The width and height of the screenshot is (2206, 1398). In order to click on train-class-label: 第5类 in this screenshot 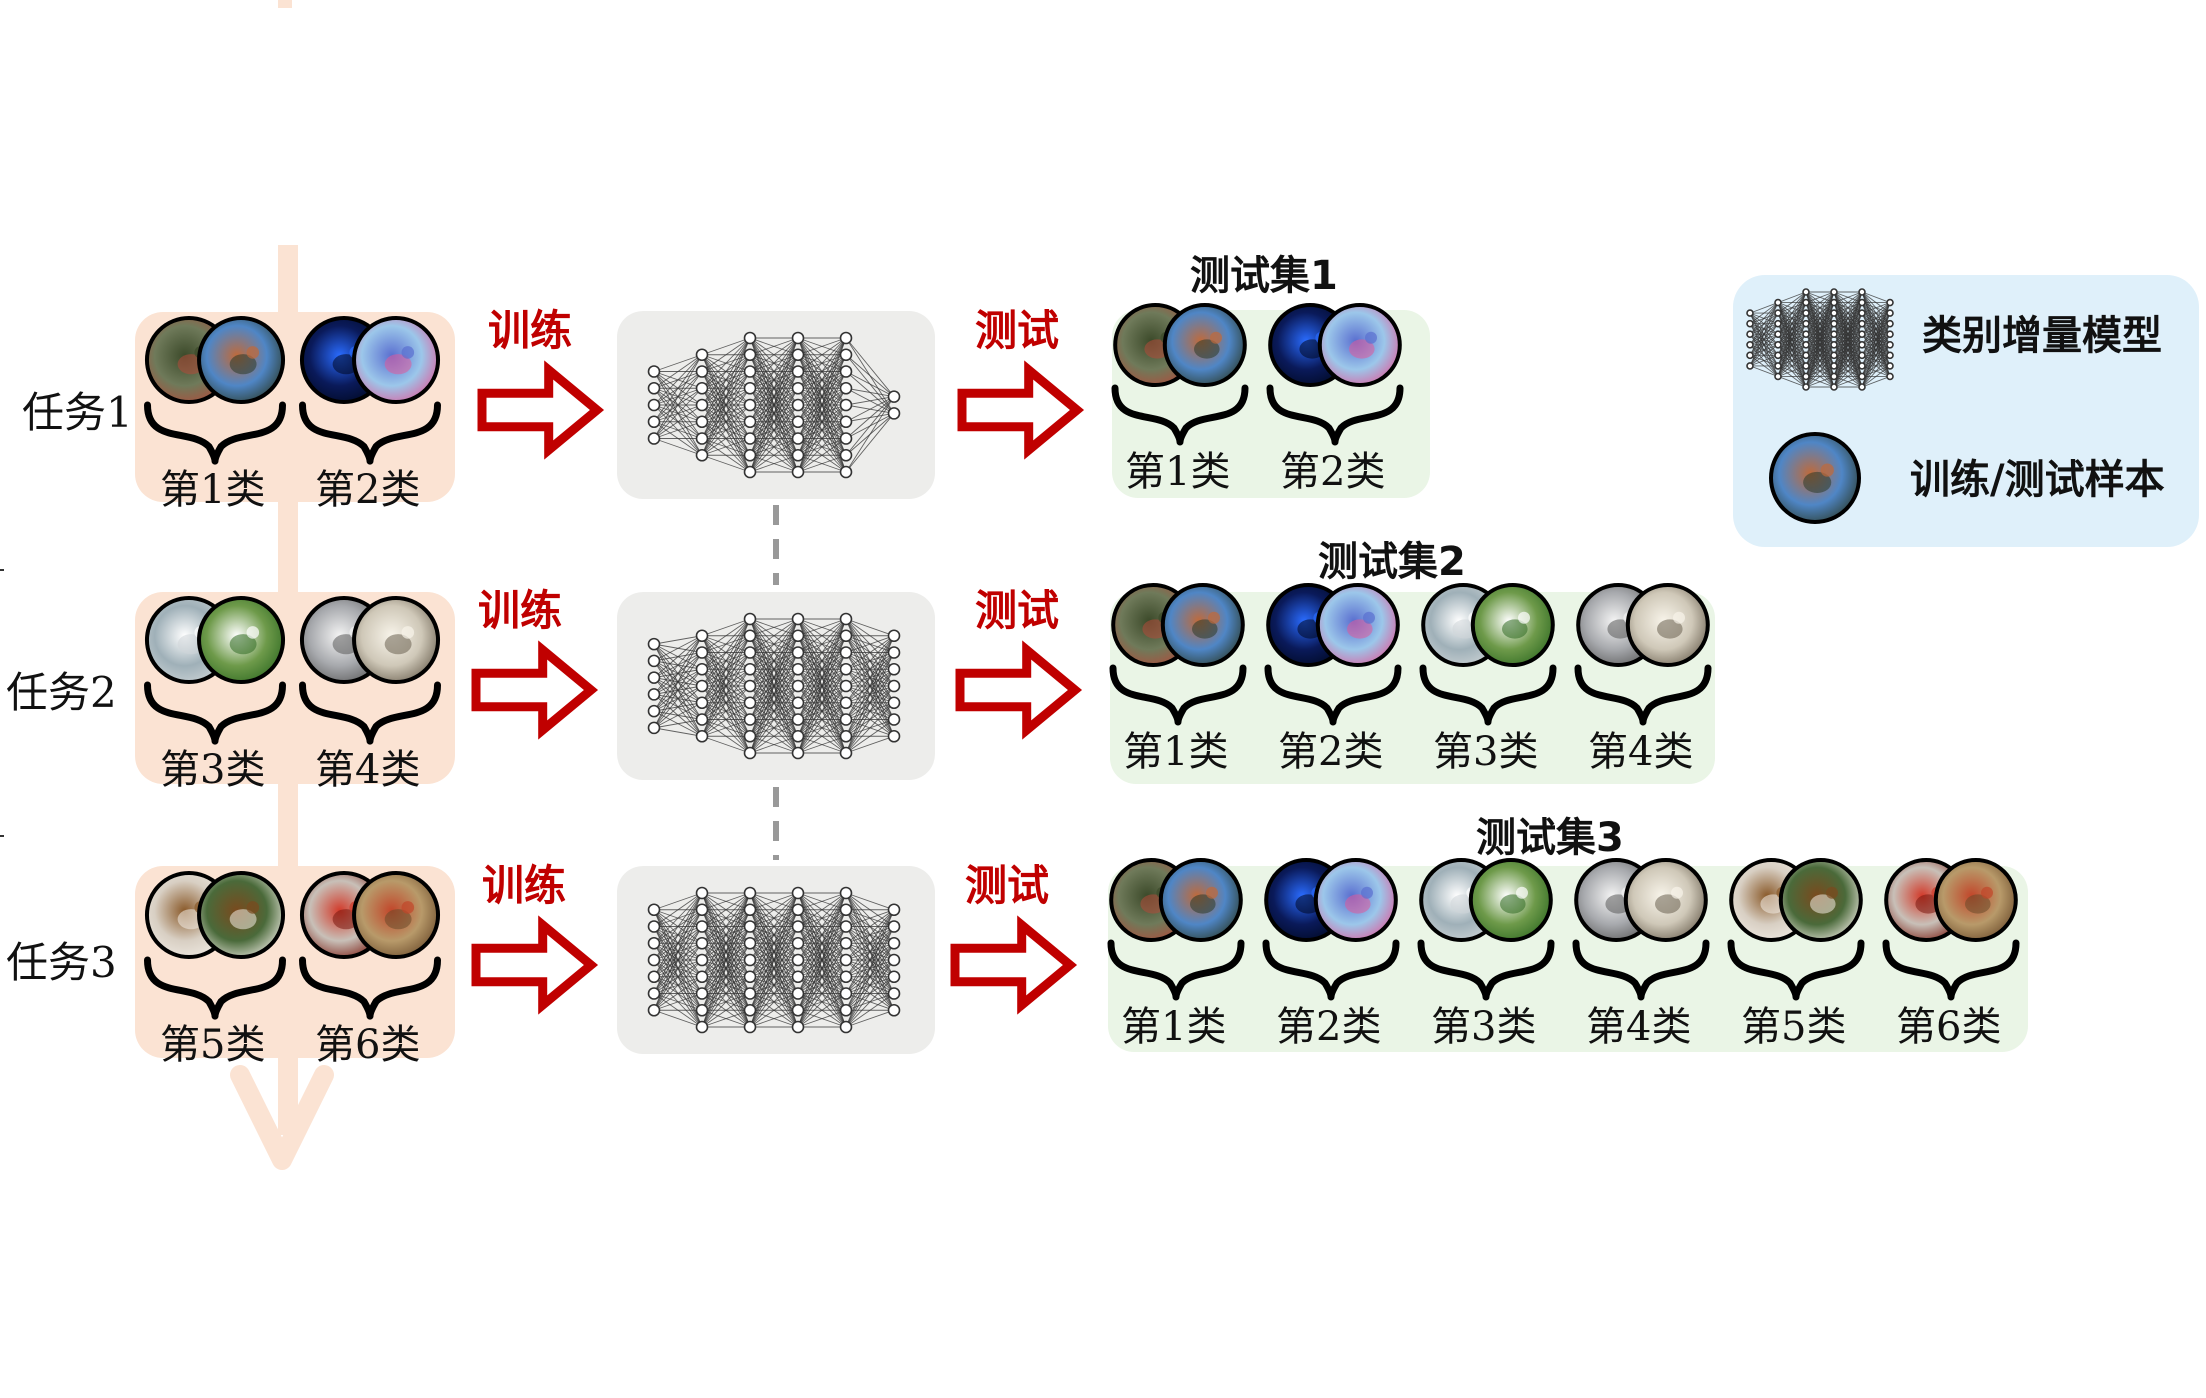, I will do `click(213, 1045)`.